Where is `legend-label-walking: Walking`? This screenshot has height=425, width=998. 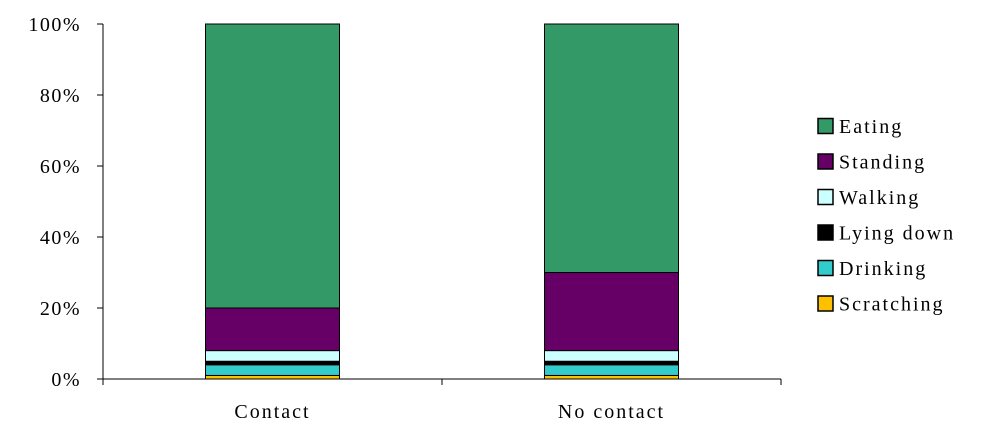 legend-label-walking: Walking is located at coordinates (879, 198).